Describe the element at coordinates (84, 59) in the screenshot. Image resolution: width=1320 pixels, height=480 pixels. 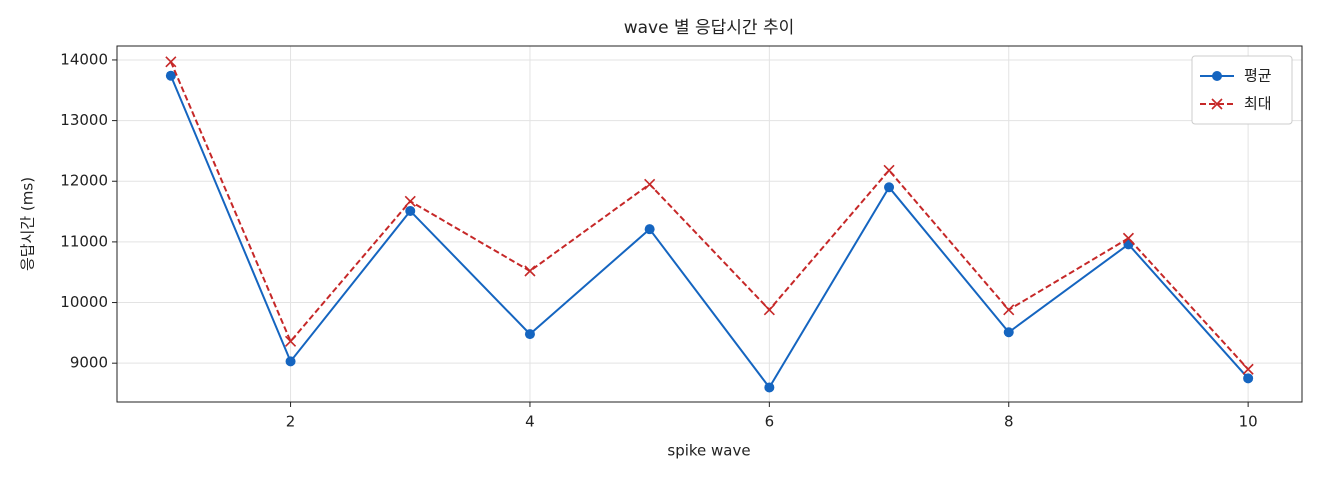
I see `y-tick-label: 14000` at that location.